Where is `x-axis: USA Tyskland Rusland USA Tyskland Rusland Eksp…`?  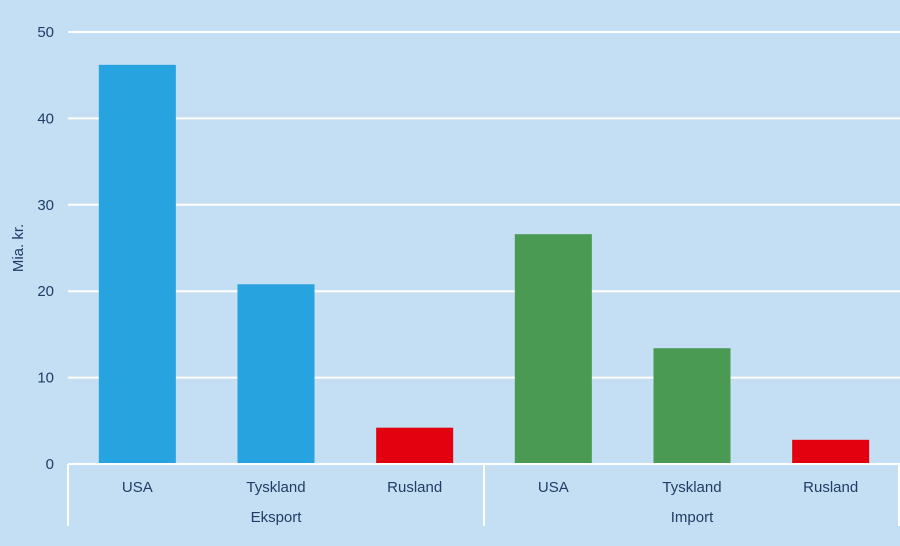
x-axis: USA Tyskland Rusland USA Tyskland Rusland Eksp… is located at coordinates (483, 494).